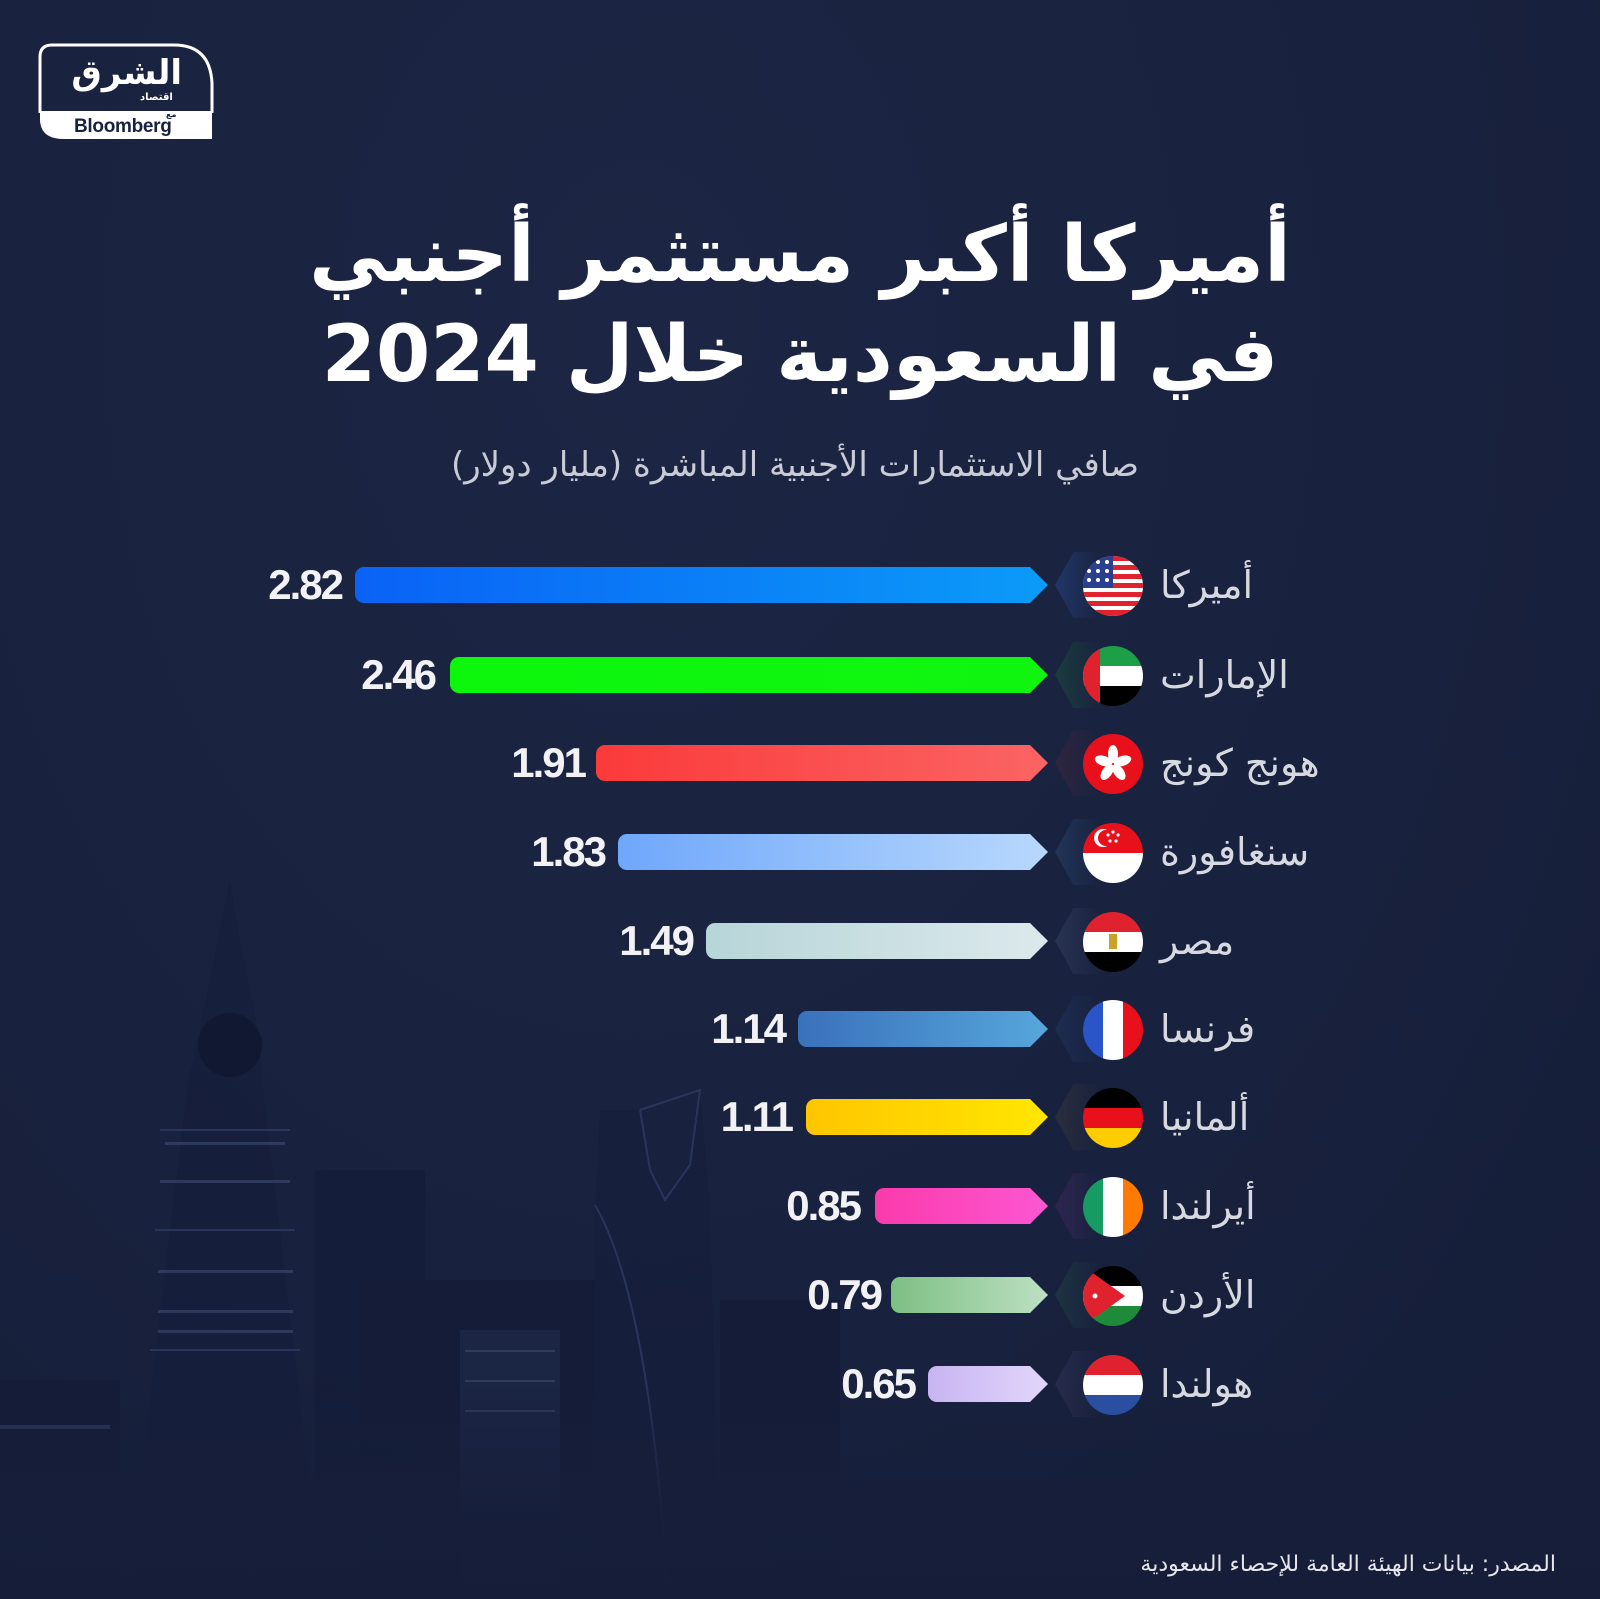  What do you see at coordinates (879, 1383) in the screenshot?
I see `value-label: 0.65` at bounding box center [879, 1383].